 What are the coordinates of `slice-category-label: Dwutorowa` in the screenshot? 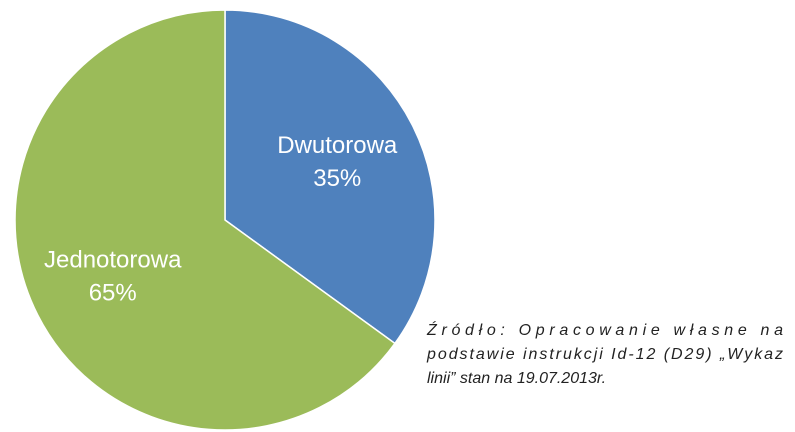 It's located at (337, 145).